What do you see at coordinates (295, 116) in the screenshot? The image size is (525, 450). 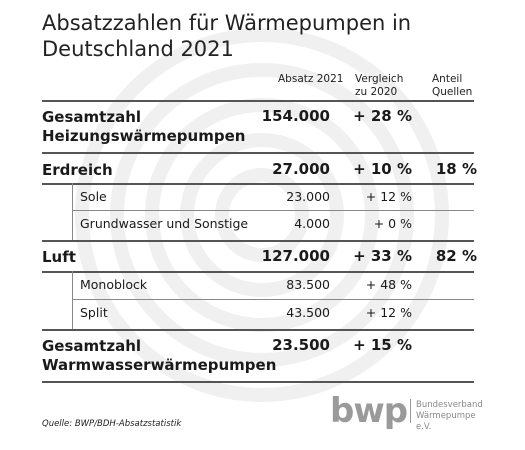 I see `value-absatz-heizung: 154.000` at bounding box center [295, 116].